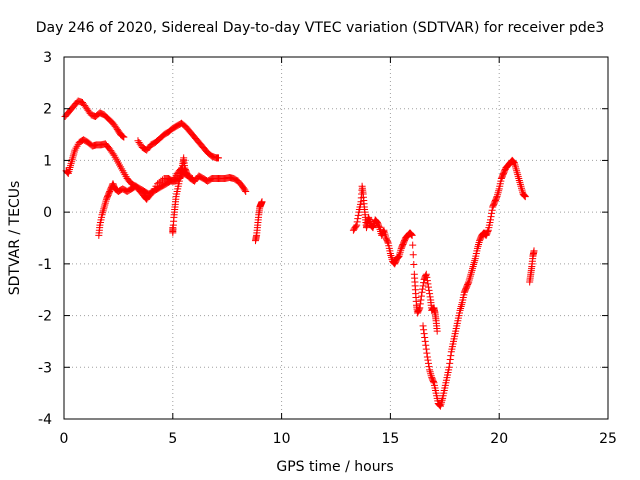  I want to click on series-arc-upper, so click(94, 119).